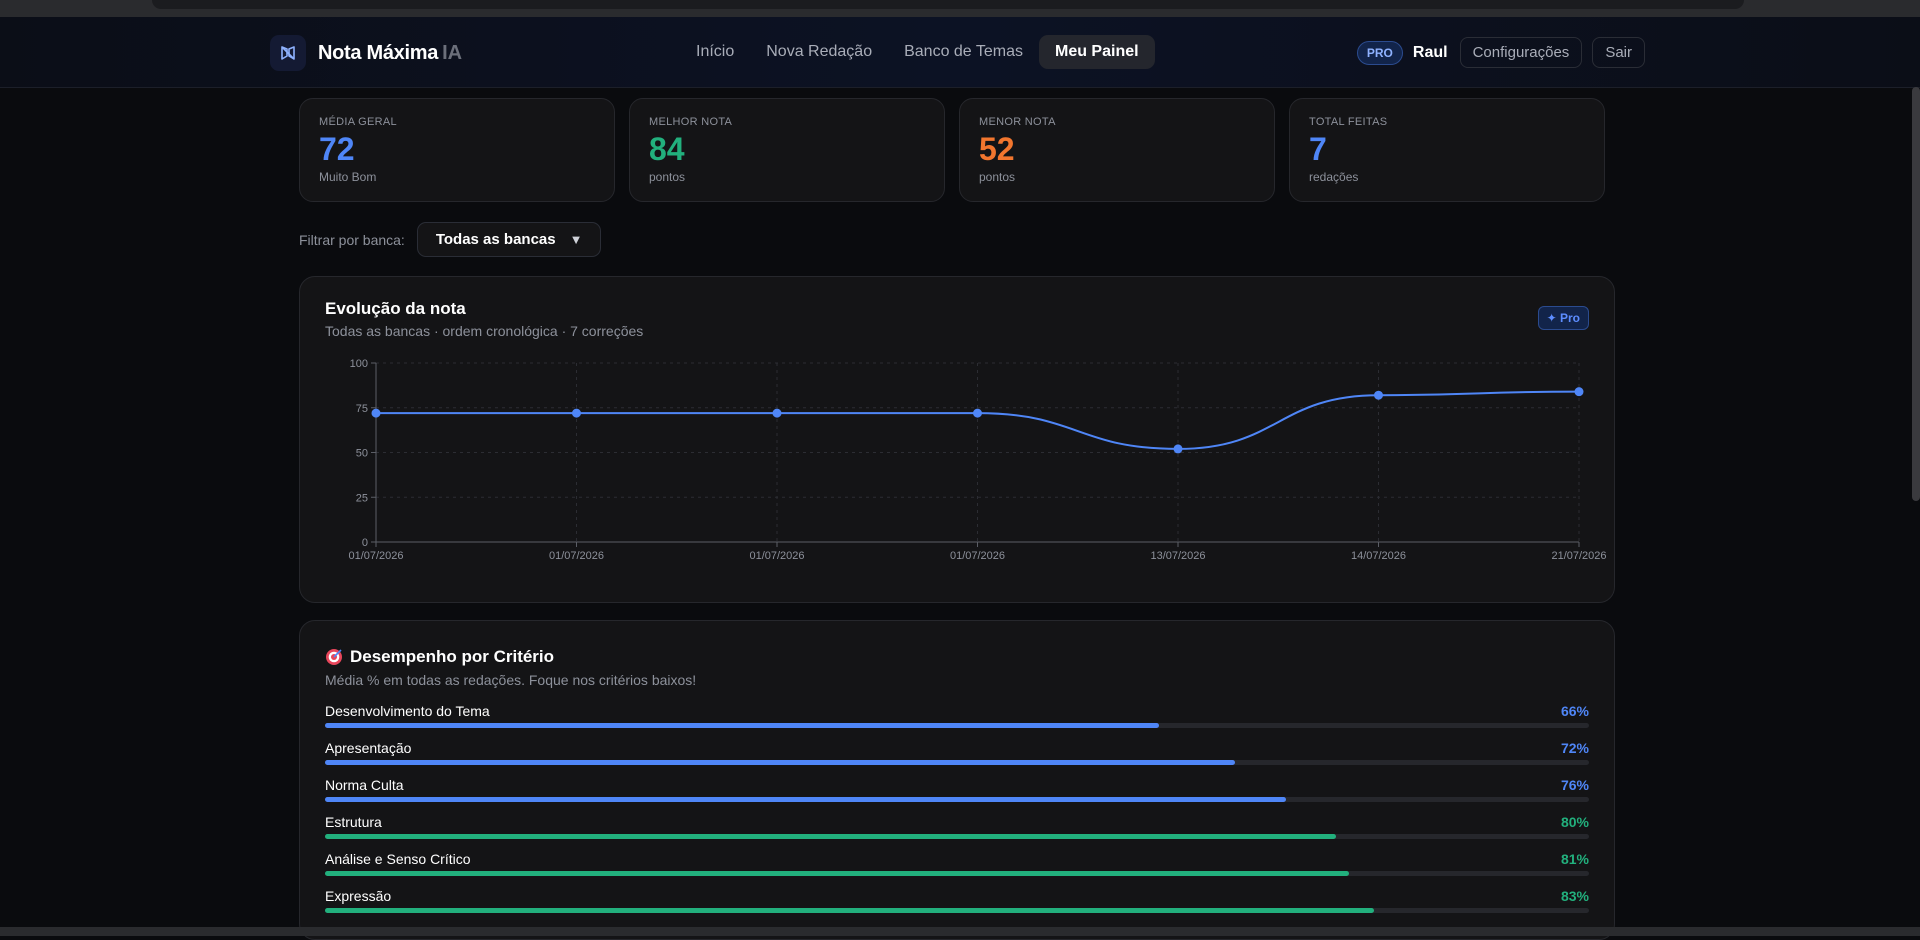 The height and width of the screenshot is (940, 1920). Describe the element at coordinates (1096, 52) in the screenshot. I see `nav-link-meu-painel: Meu Painel` at that location.